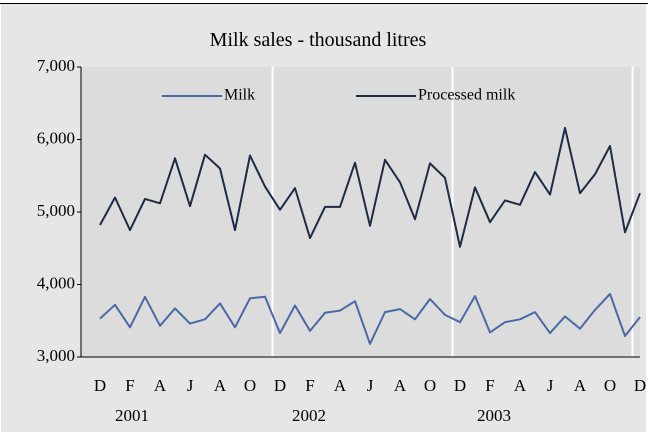 This screenshot has width=648, height=437. Describe the element at coordinates (239, 95) in the screenshot. I see `legend-label-milk: Milk` at that location.